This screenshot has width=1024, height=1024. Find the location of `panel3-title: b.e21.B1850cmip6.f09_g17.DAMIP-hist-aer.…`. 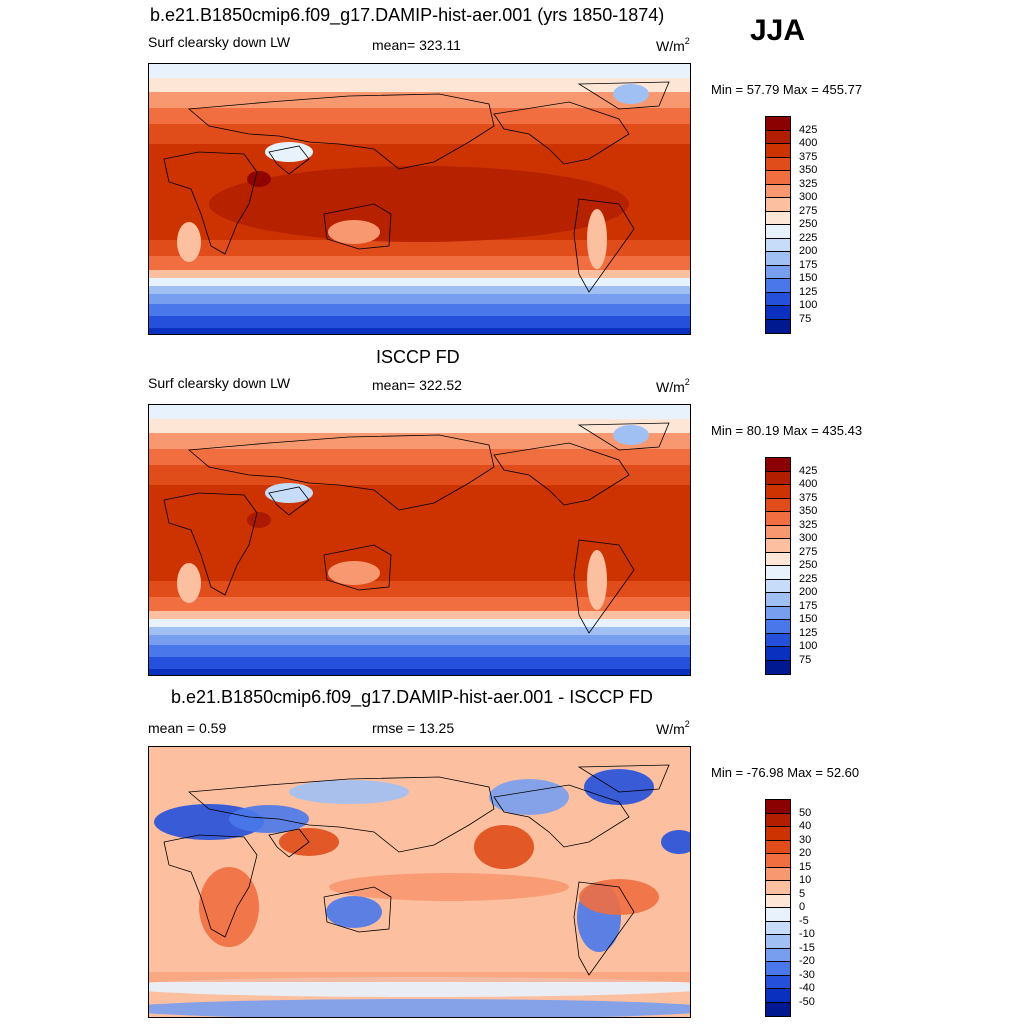

panel3-title: b.e21.B1850cmip6.f09_g17.DAMIP-hist-aer.… is located at coordinates (412, 697).